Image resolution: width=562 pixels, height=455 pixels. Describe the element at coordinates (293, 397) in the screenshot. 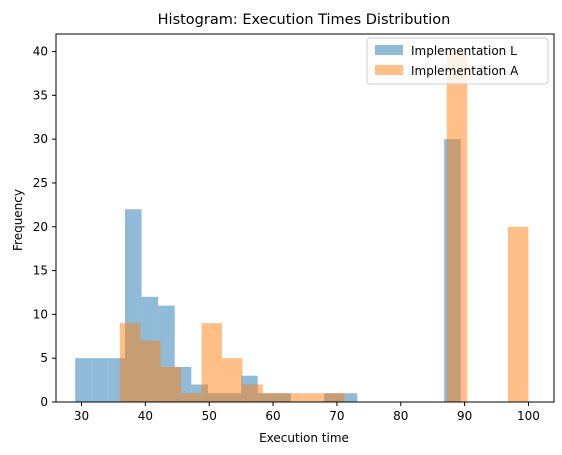

I see `bar-series1-bin8` at that location.